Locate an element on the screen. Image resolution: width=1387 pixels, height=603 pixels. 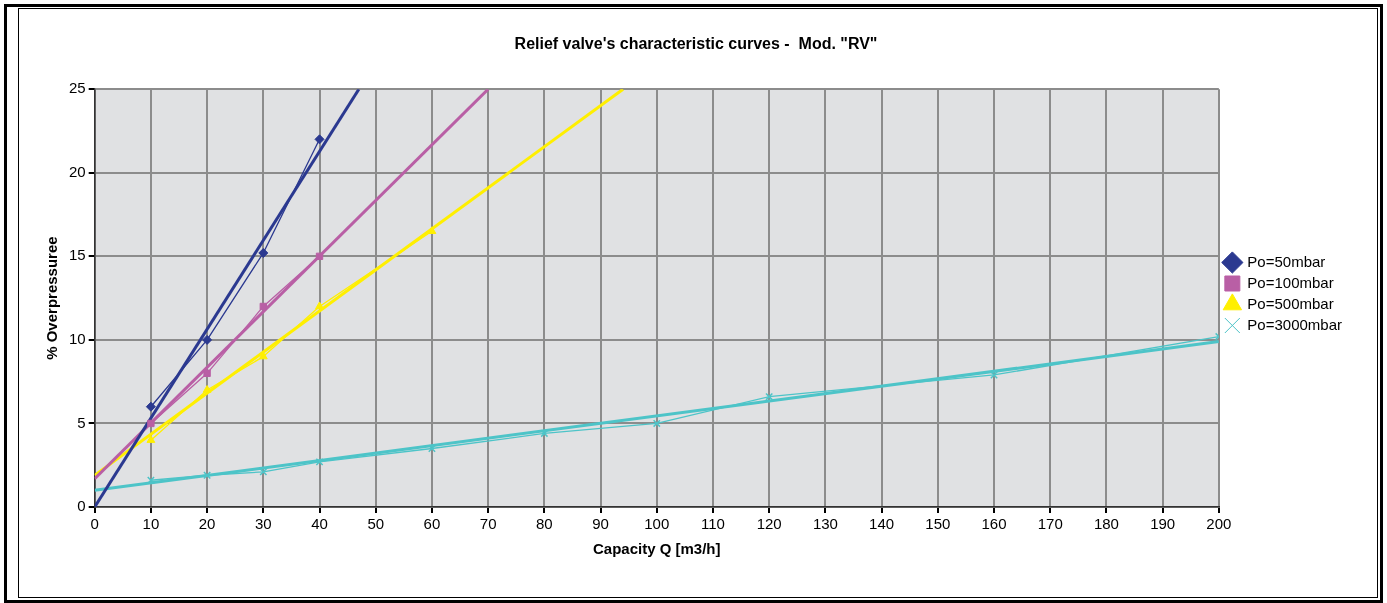
x-tick-label: 60 is located at coordinates (432, 524).